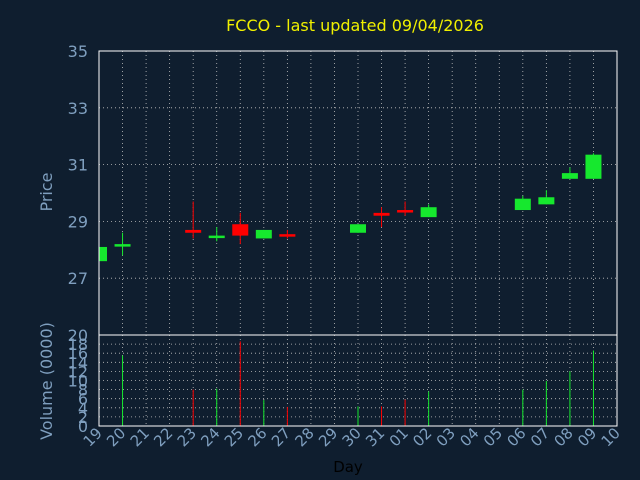 The height and width of the screenshot is (480, 640). What do you see at coordinates (493, 437) in the screenshot?
I see `x-tick-label: 05` at bounding box center [493, 437].